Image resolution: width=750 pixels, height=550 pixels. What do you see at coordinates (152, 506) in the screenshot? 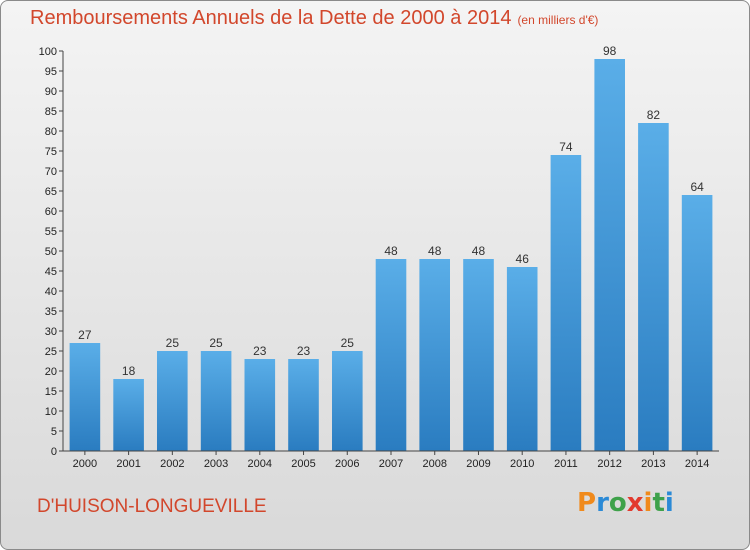
I see `town-name: D'HUISON-LONGUEVILLE` at bounding box center [152, 506].